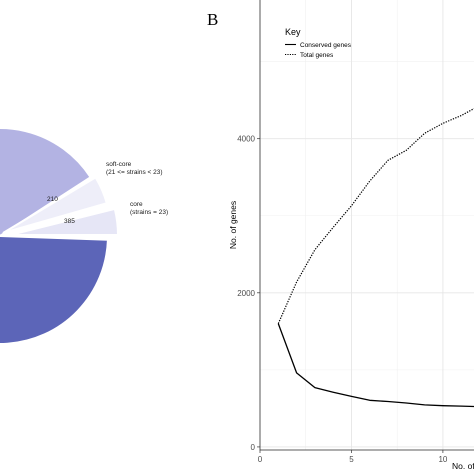 Image resolution: width=474 pixels, height=474 pixels. I want to click on y-tick-label: 0, so click(253, 447).